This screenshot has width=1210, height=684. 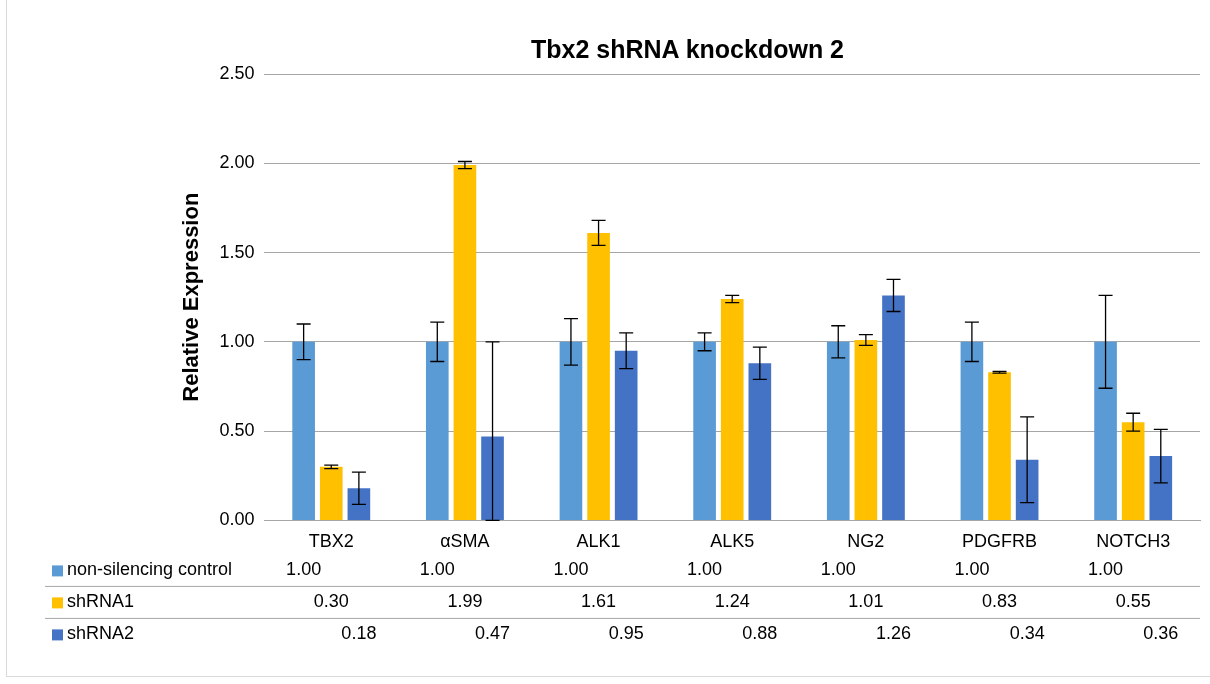 I want to click on data-label: 1.26, so click(x=893, y=633).